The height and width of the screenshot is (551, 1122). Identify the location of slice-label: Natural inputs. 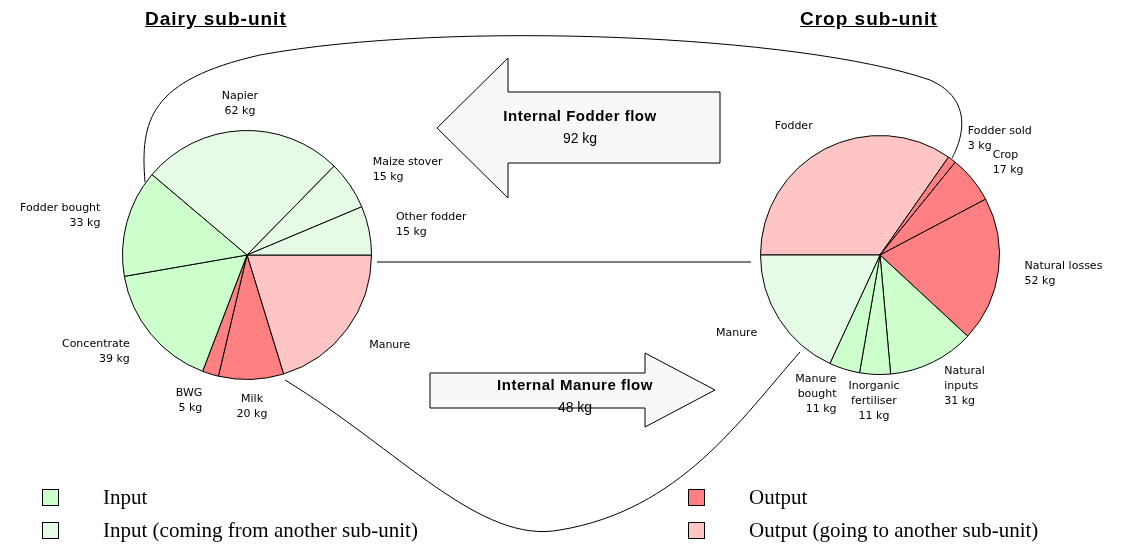
(964, 377).